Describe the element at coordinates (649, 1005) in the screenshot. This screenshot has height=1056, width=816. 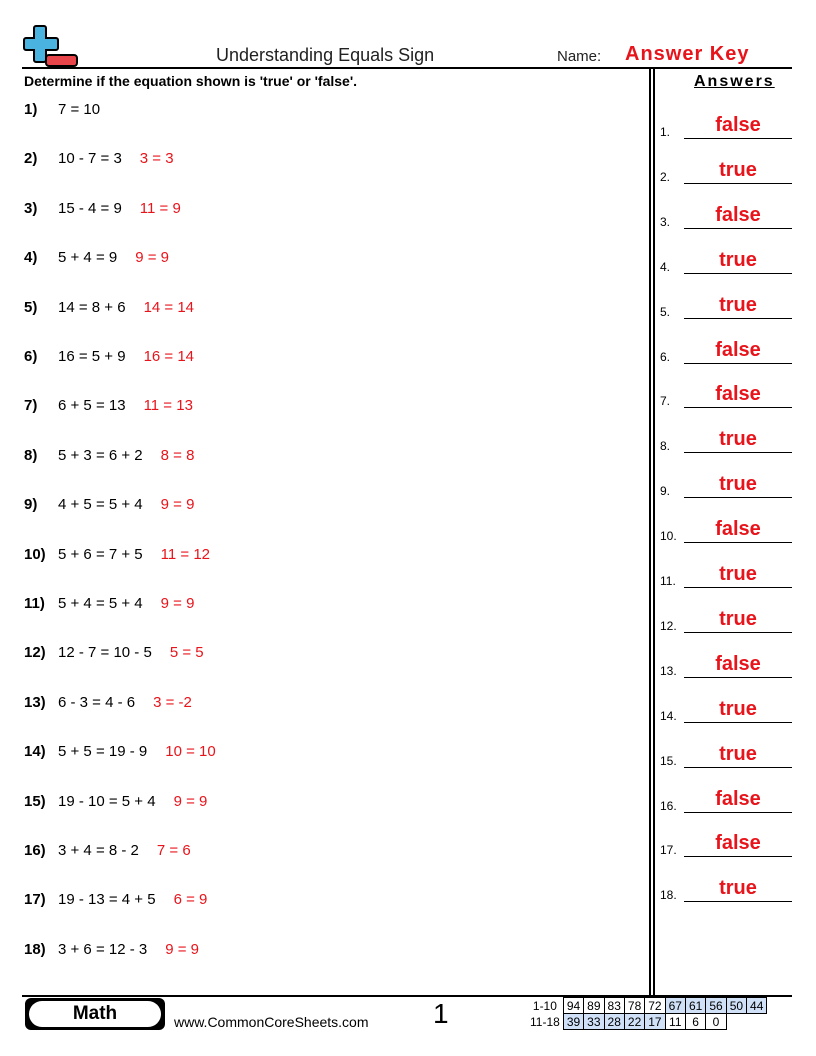
I see `score-row: 1-10 94 89 83 78 72 67 61 56 50 44` at that location.